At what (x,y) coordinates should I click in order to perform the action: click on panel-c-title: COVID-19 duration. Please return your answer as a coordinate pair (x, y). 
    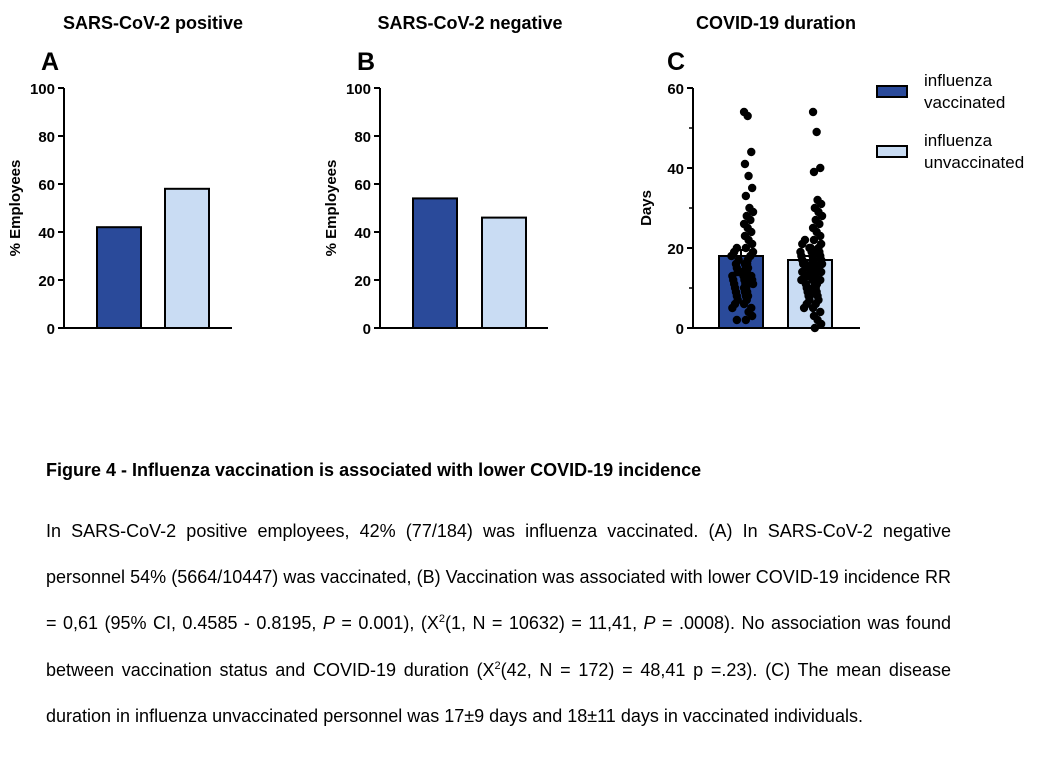
    Looking at the image, I should click on (776, 23).